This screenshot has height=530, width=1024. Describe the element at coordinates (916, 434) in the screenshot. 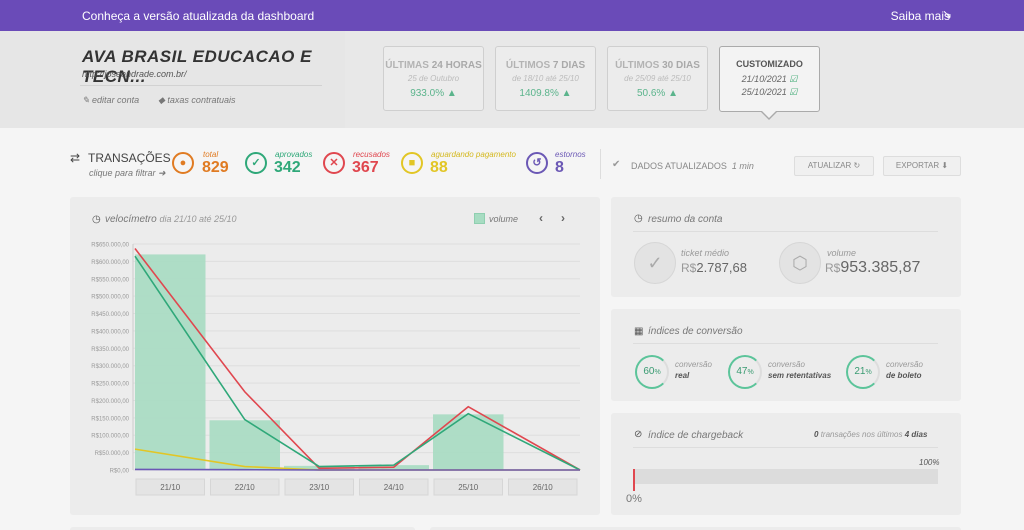

I see `chargeback-days: 4 dias` at that location.